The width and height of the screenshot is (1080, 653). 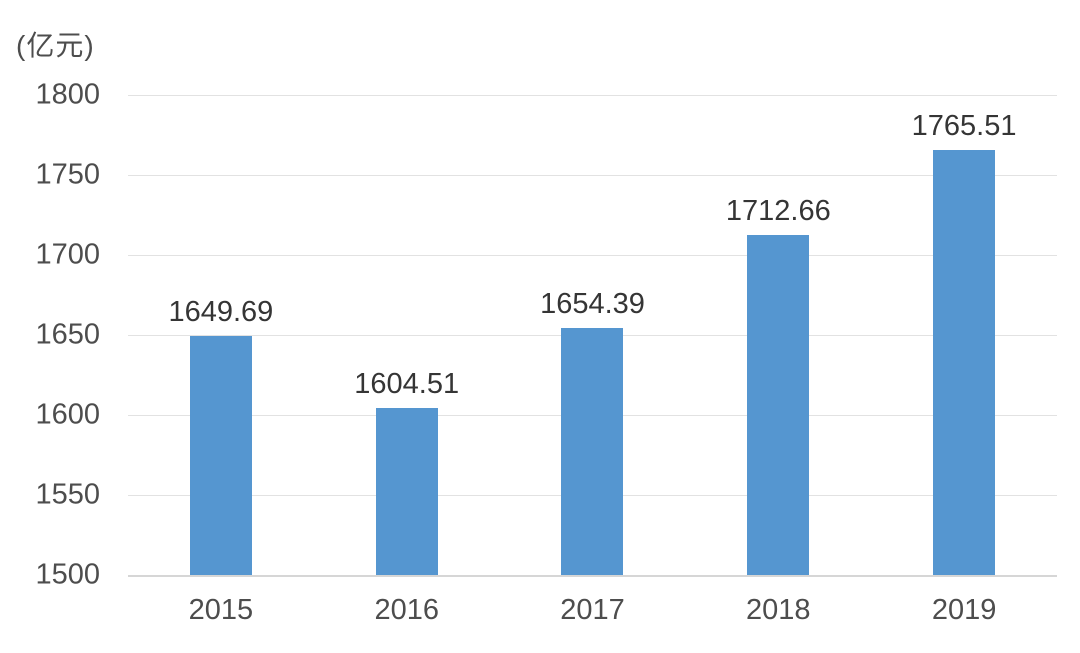 What do you see at coordinates (67, 334) in the screenshot?
I see `y-tick-label: 1650` at bounding box center [67, 334].